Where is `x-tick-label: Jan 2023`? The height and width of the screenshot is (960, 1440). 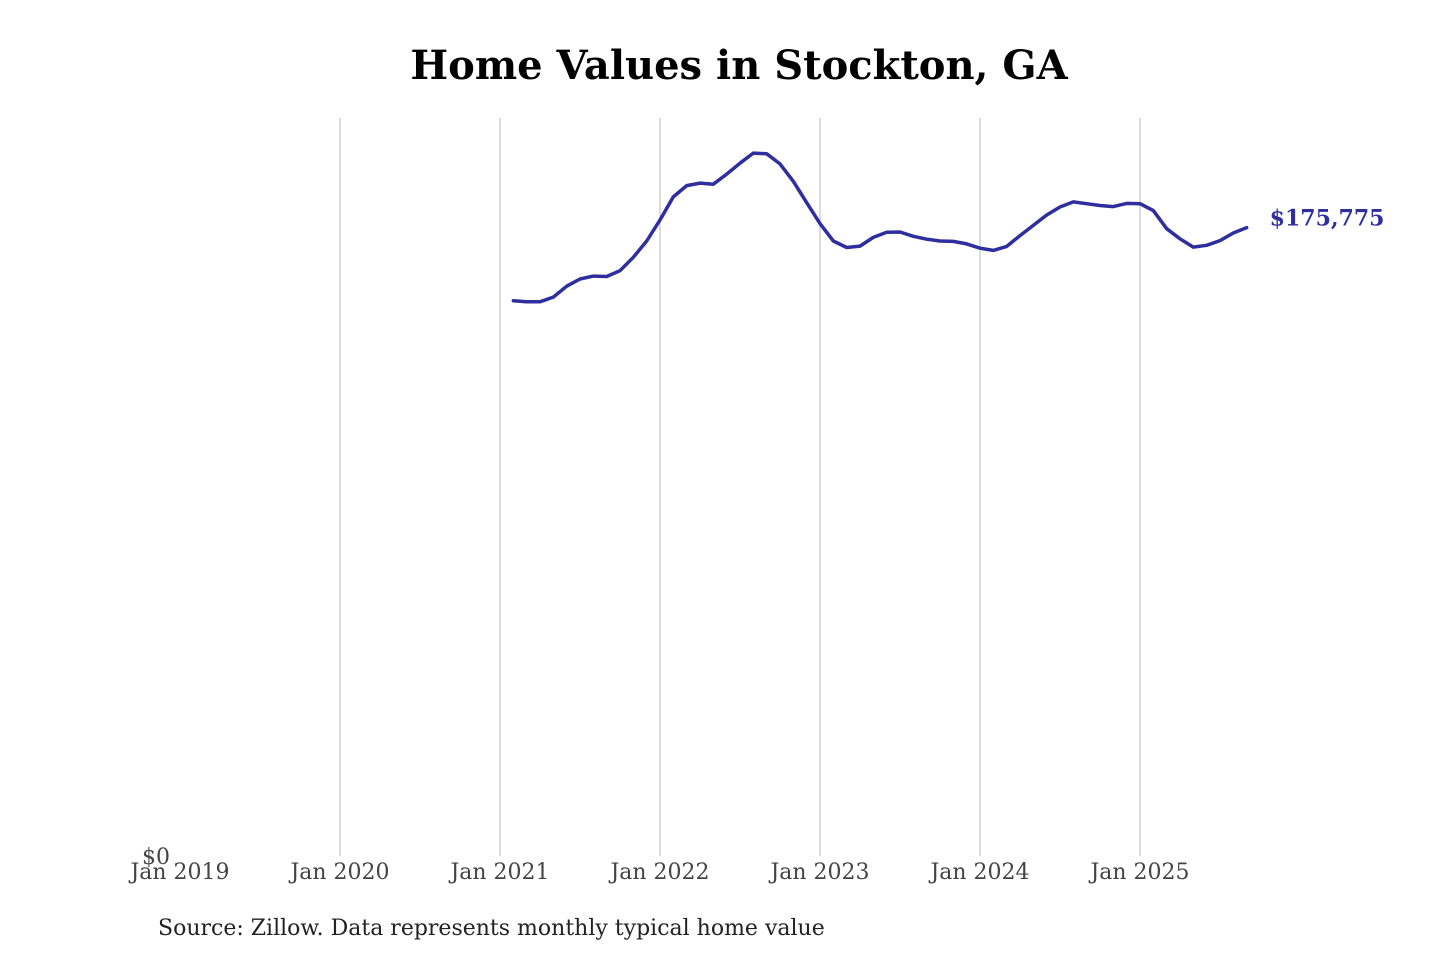
x-tick-label: Jan 2023 is located at coordinates (818, 872).